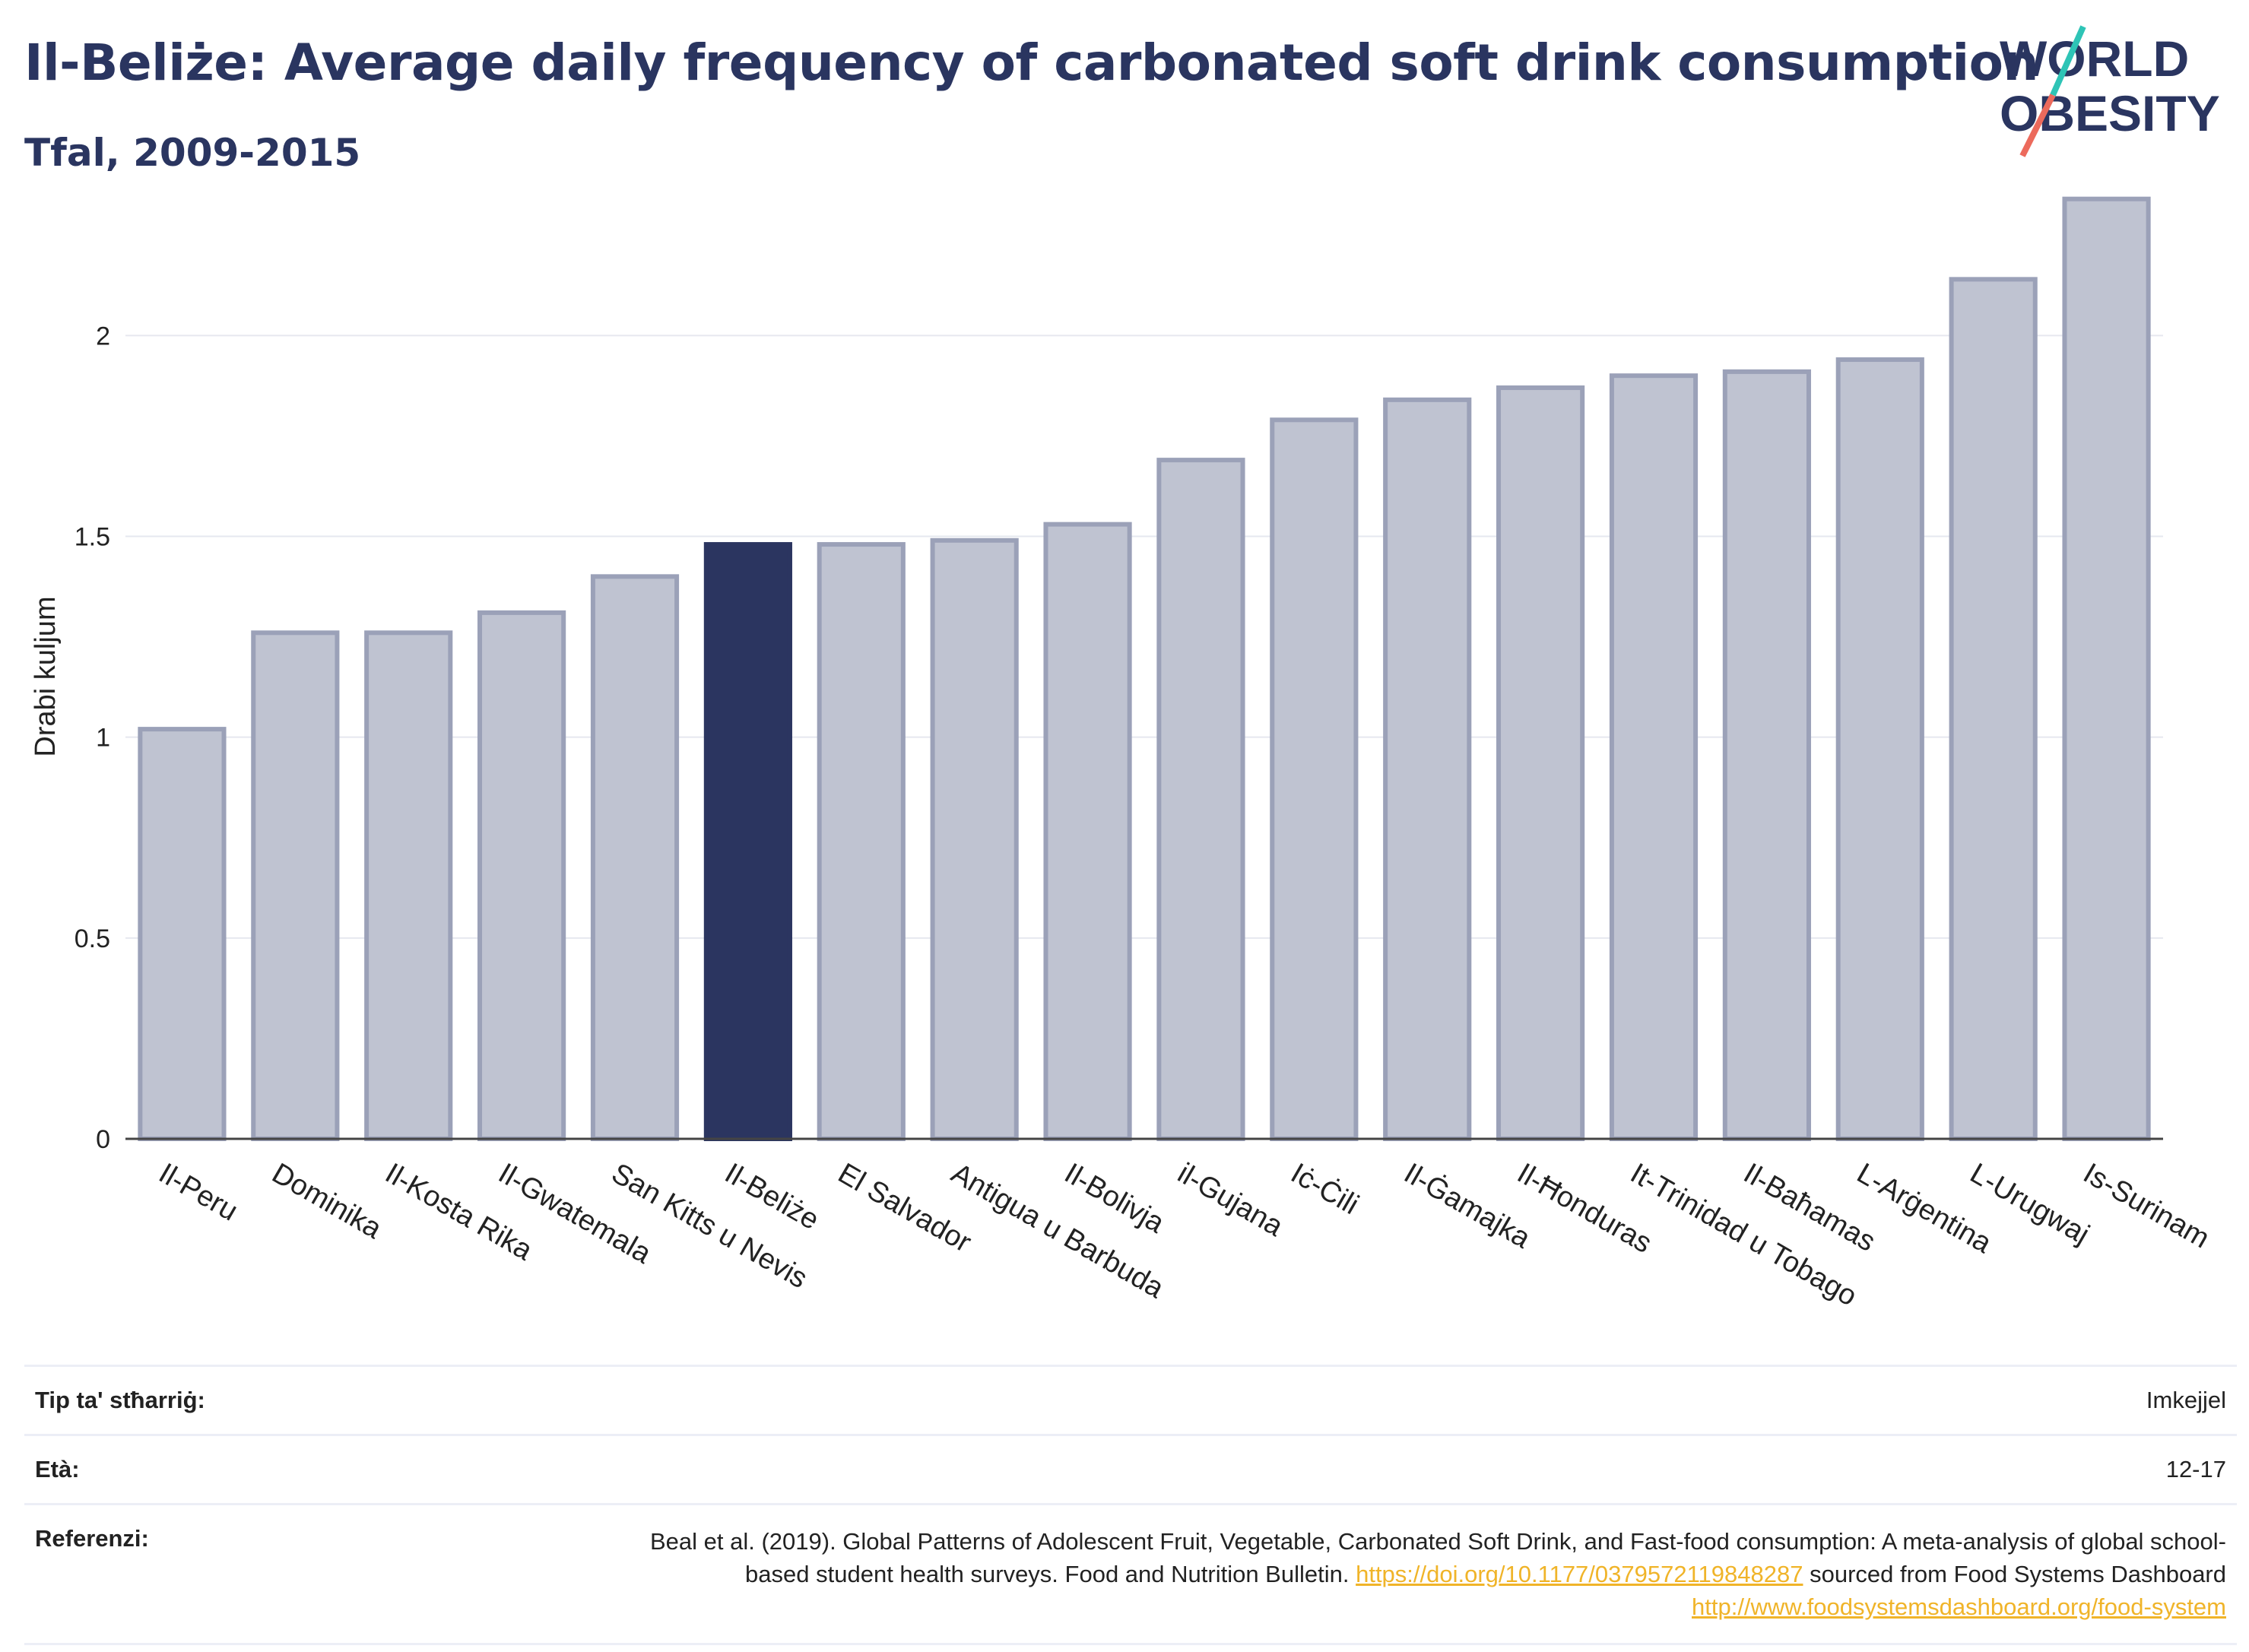  Describe the element at coordinates (103, 738) in the screenshot. I see `y-tick-label: 1` at that location.